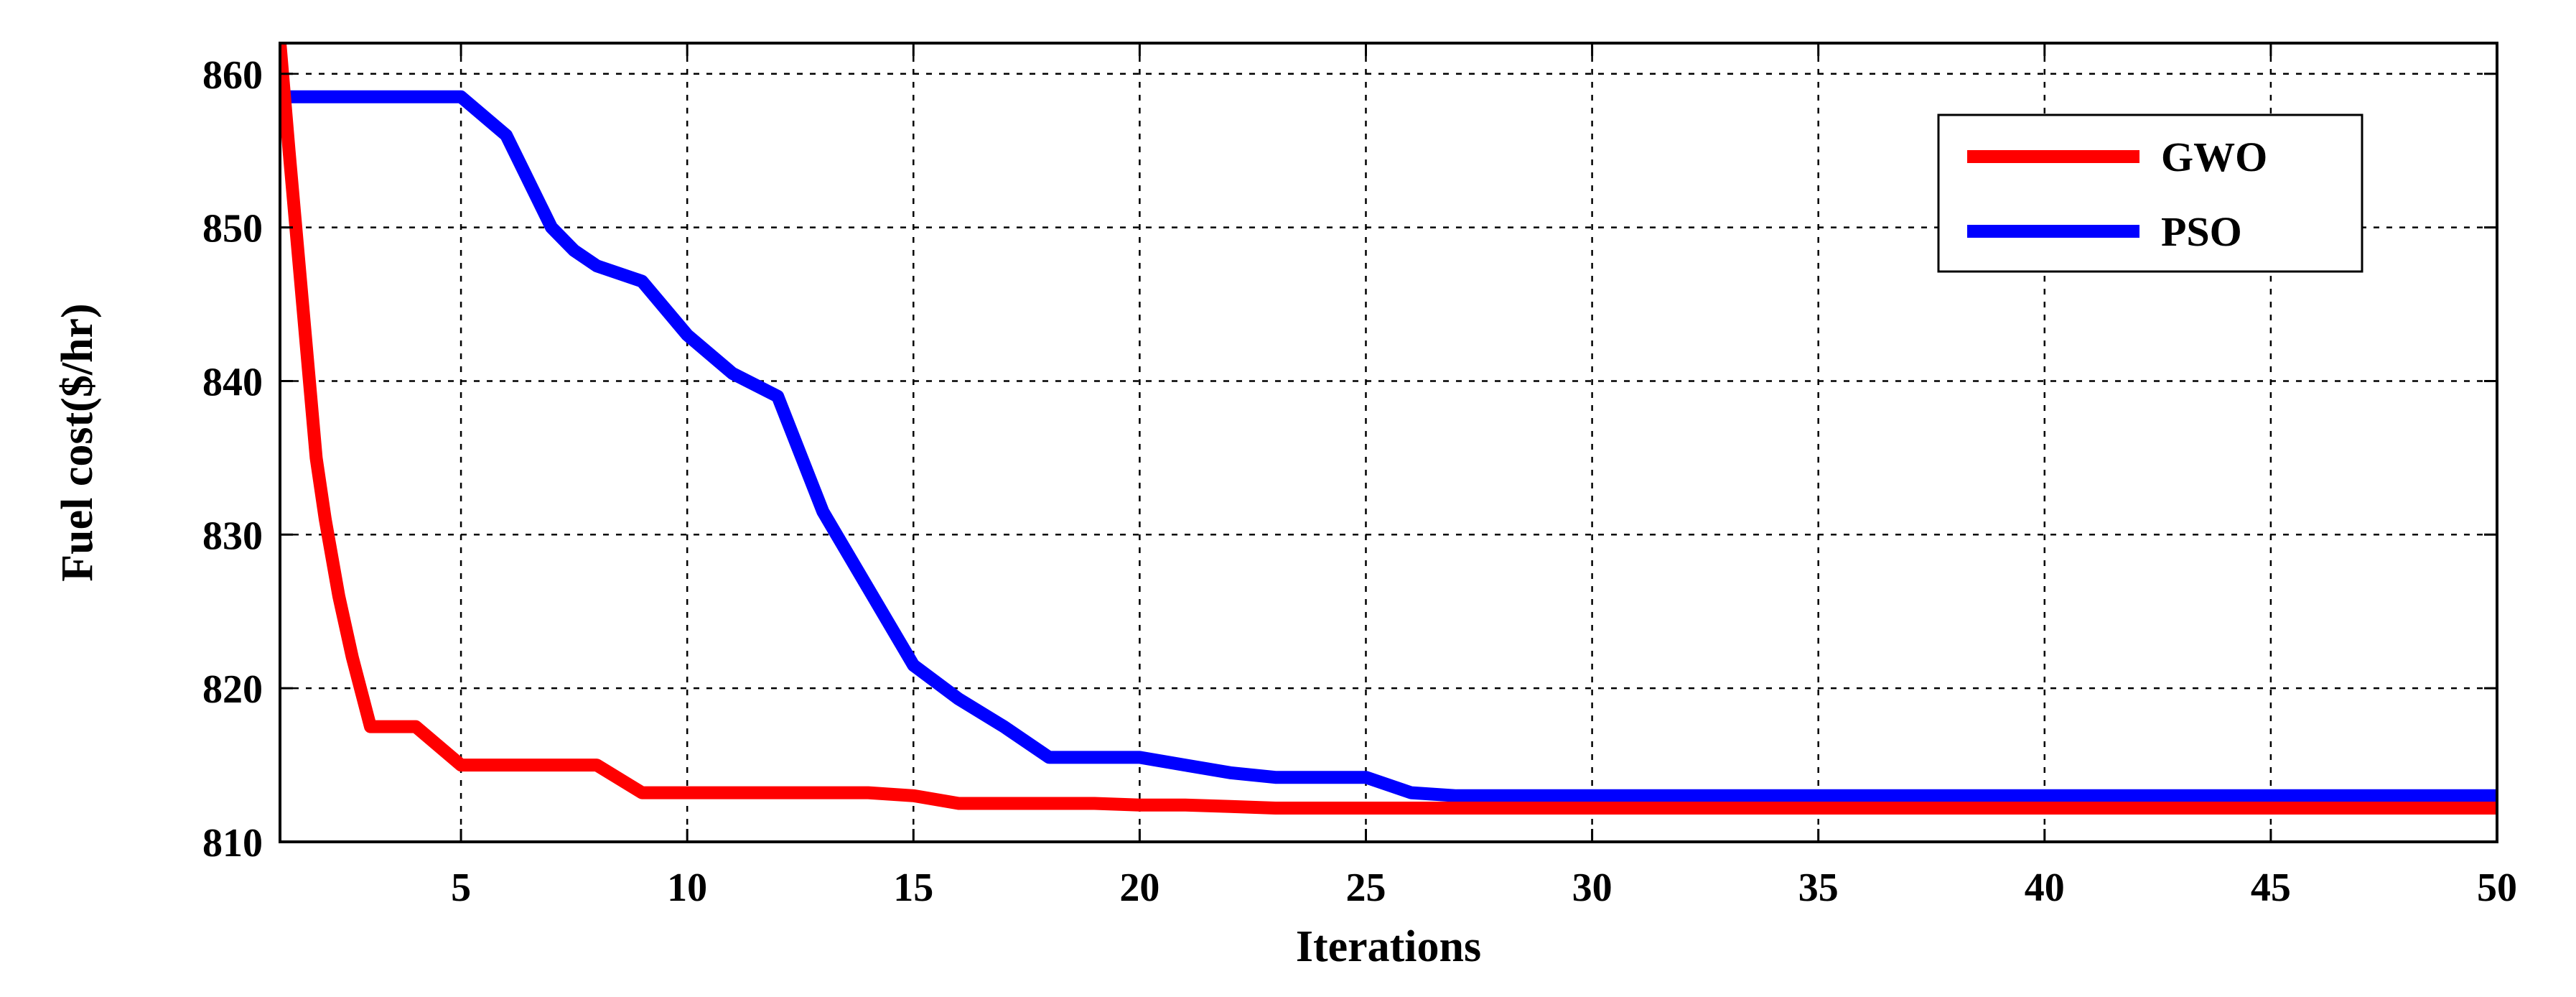 The image size is (2576, 997). What do you see at coordinates (232, 382) in the screenshot?
I see `y-tick-label: 840` at bounding box center [232, 382].